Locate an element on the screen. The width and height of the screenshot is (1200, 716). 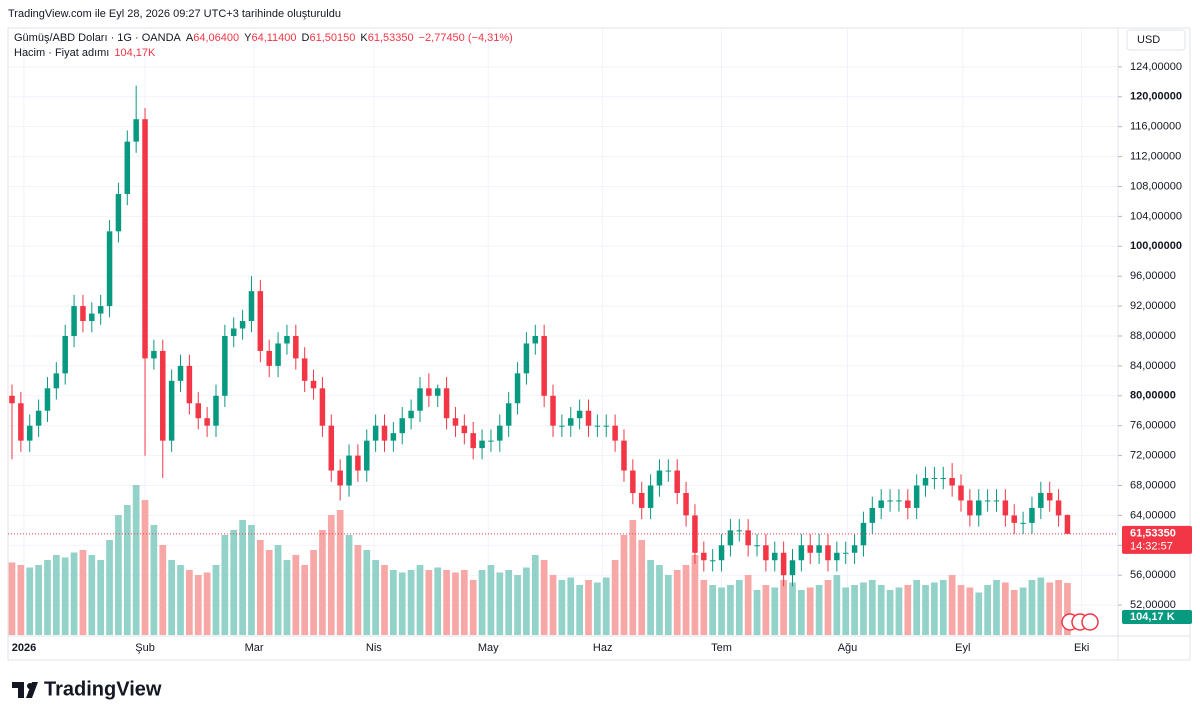
volume-label: 104,17 K is located at coordinates (1152, 617).